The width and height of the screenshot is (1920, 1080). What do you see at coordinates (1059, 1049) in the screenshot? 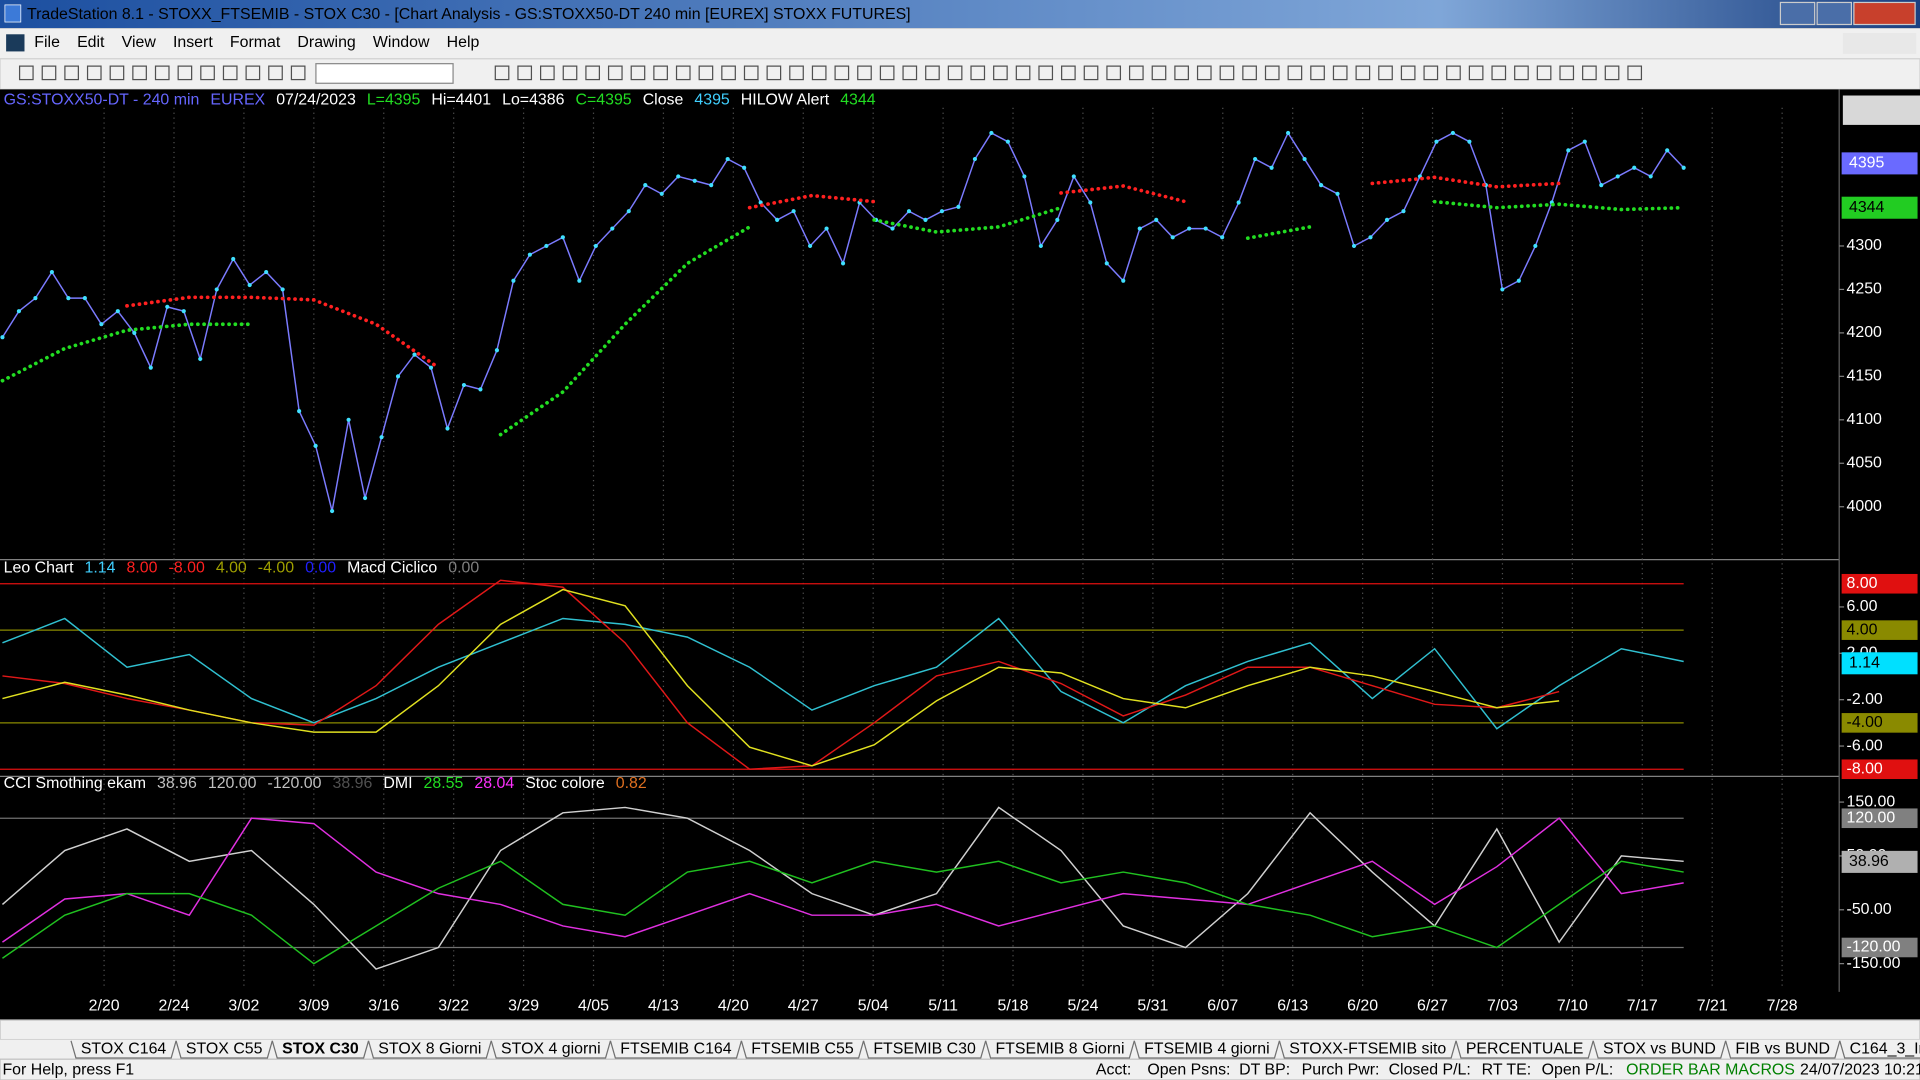
I see `sheet-tab: FTSEMIB 8 Giorni` at bounding box center [1059, 1049].